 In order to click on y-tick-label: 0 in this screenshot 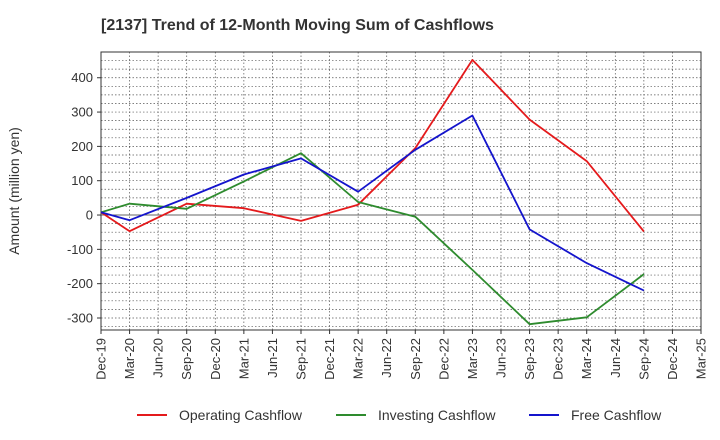, I will do `click(89, 215)`.